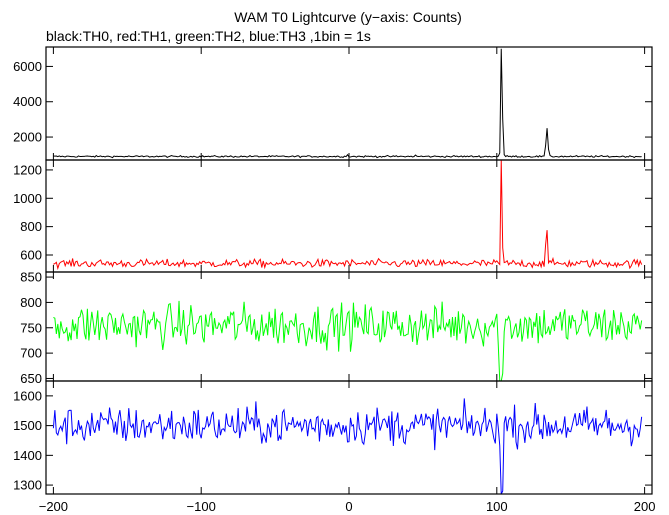 Image resolution: width=669 pixels, height=515 pixels. Describe the element at coordinates (53, 506) in the screenshot. I see `x-tick-label: −200` at that location.